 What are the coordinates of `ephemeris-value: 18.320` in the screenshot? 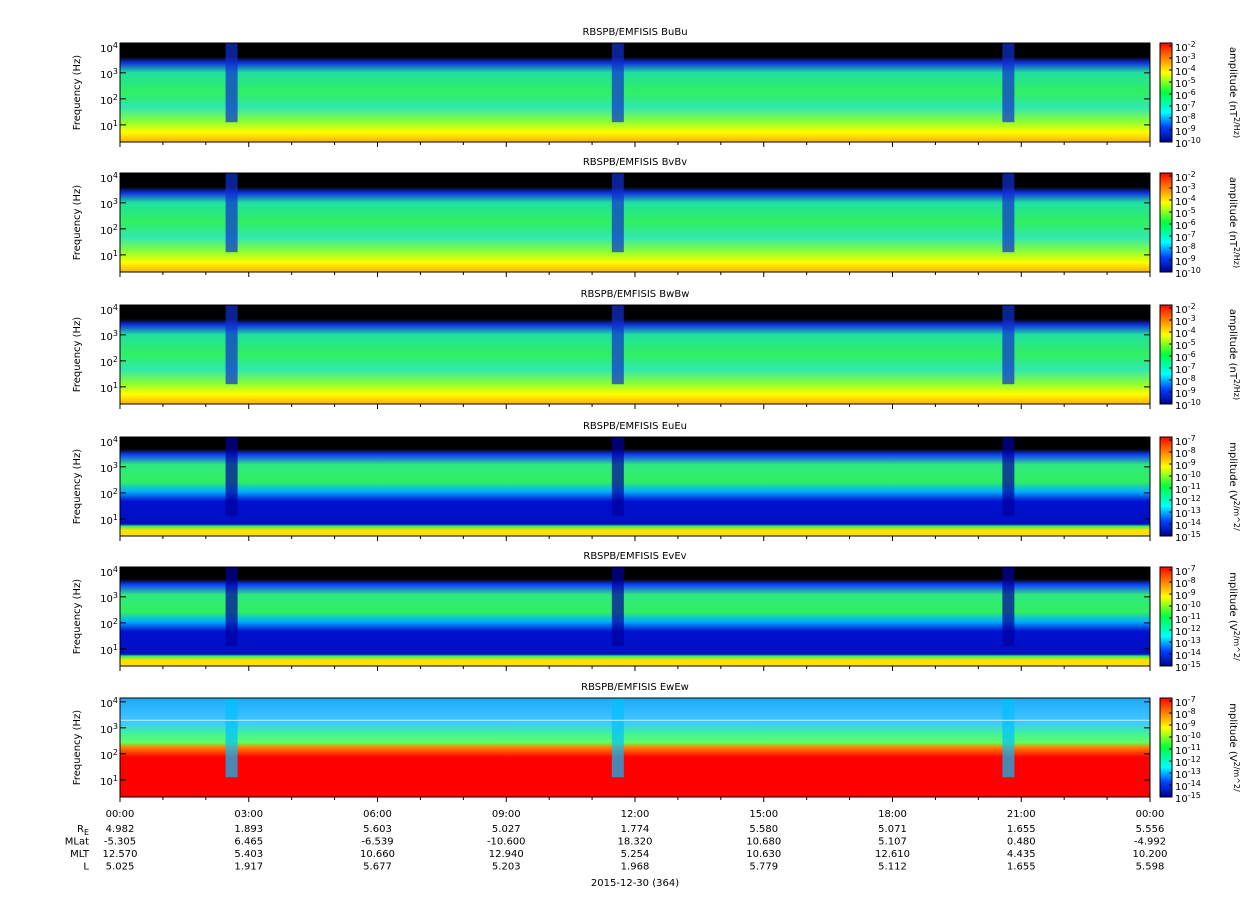 It's located at (635, 842).